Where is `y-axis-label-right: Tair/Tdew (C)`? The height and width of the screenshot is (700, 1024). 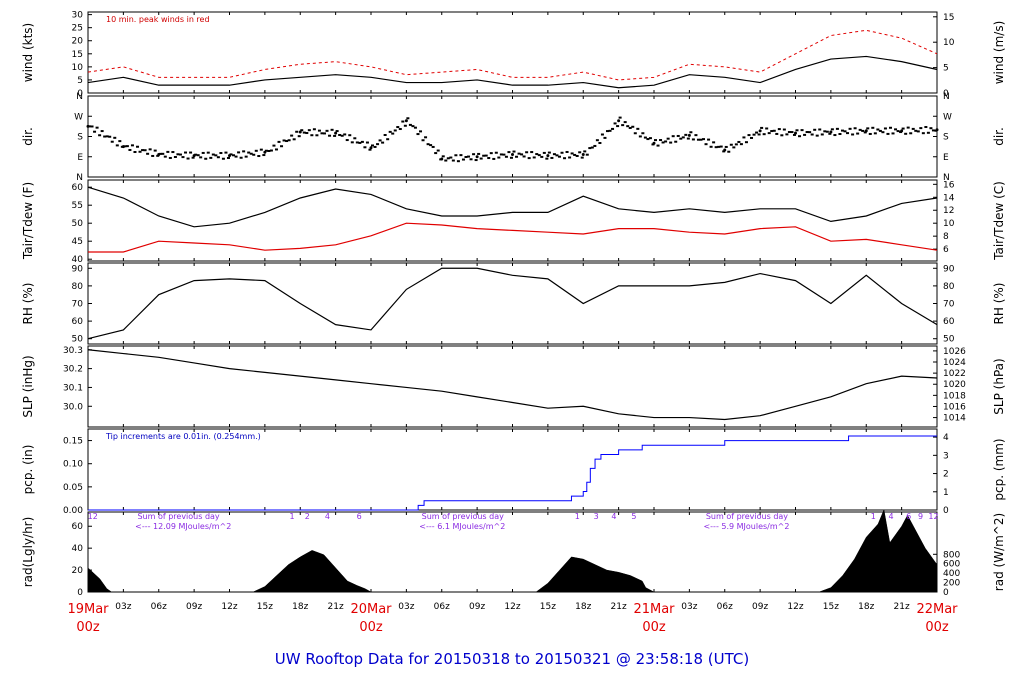
y-axis-label-right: Tair/Tdew (C) is located at coordinates (999, 221).